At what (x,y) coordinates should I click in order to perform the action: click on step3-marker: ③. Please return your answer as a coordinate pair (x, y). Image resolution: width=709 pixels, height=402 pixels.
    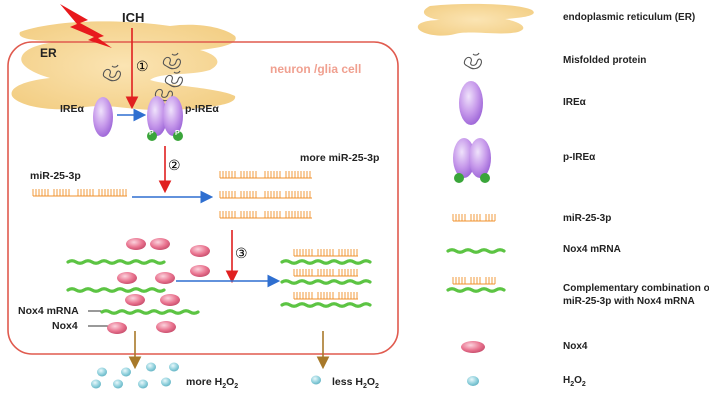
    Looking at the image, I should click on (241, 253).